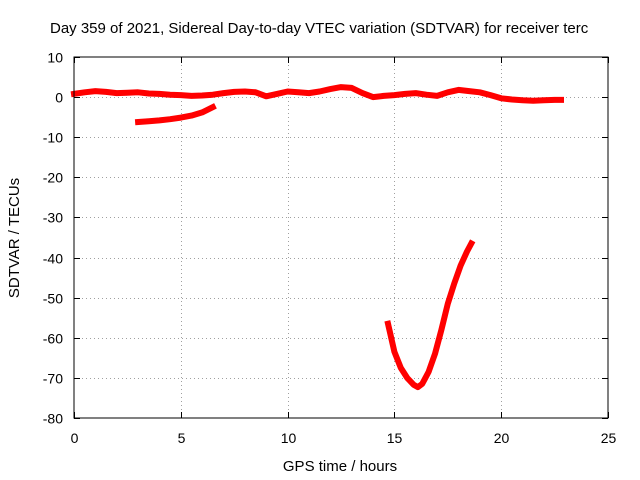  Describe the element at coordinates (53, 339) in the screenshot. I see `y-tick-label: -60` at that location.